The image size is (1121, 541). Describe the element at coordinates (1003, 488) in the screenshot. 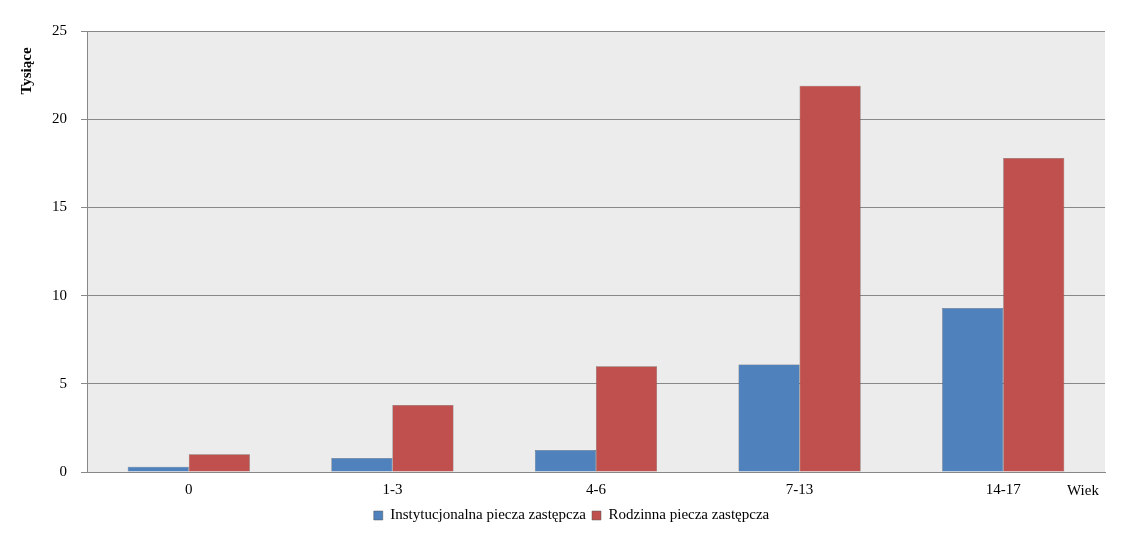

I see `x-tick-label: 14-17` at that location.